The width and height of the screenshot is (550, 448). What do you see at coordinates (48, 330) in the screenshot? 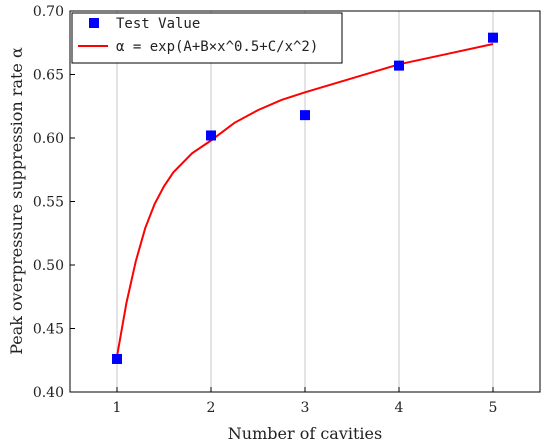
I see `y-tick-label: 0.45` at bounding box center [48, 330].